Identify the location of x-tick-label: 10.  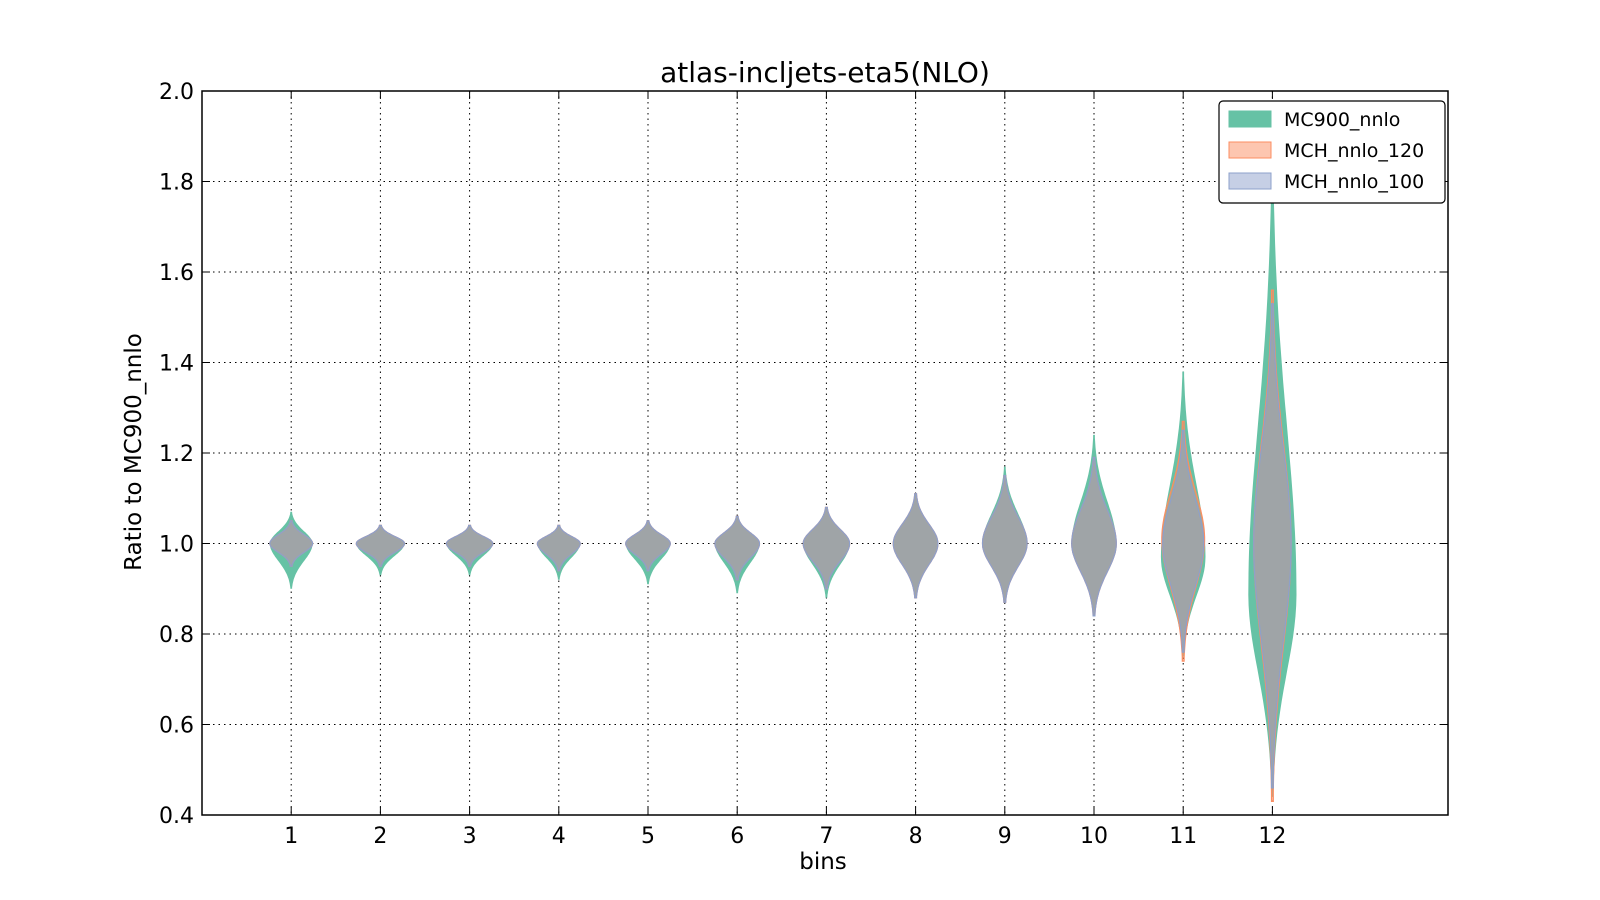
(1094, 836).